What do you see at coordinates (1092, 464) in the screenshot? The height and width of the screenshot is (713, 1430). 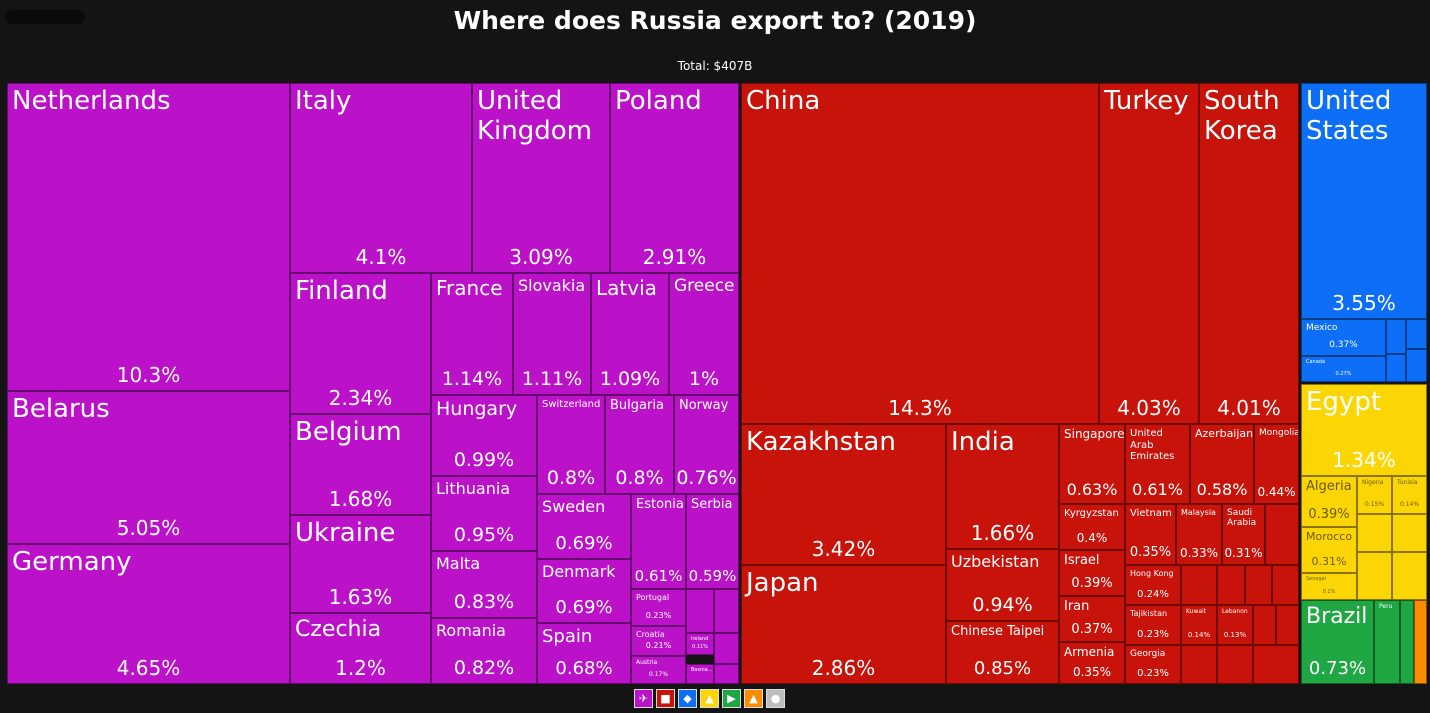 I see `tile-singapore: Singapore 0.63%` at bounding box center [1092, 464].